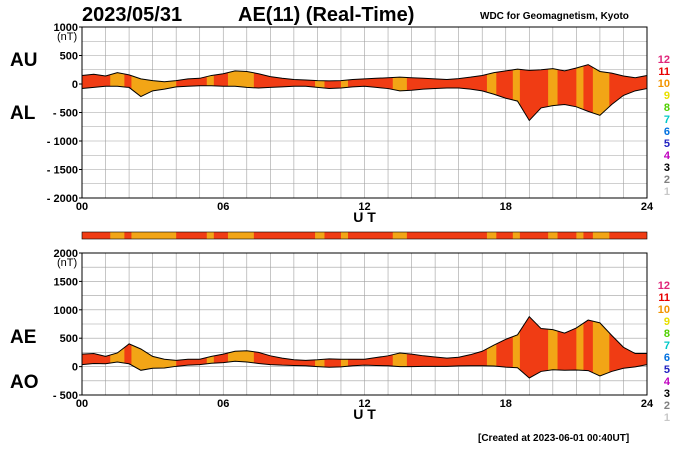  I want to click on y-tick-label: - 2000, so click(62, 199).